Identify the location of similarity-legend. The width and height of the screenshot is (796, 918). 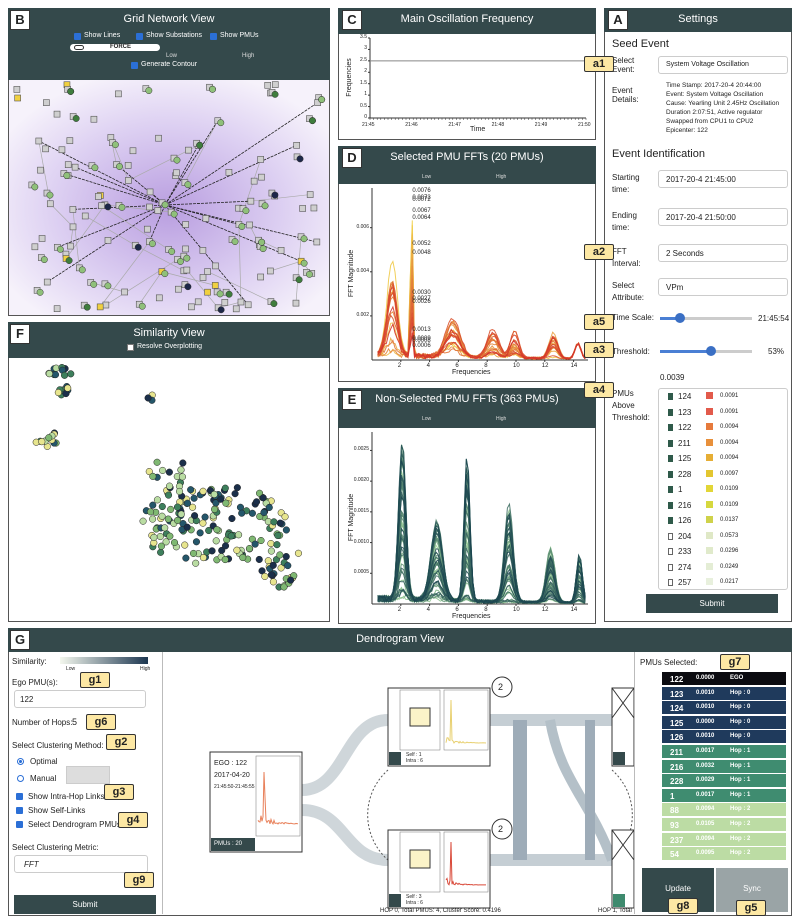
(104, 660).